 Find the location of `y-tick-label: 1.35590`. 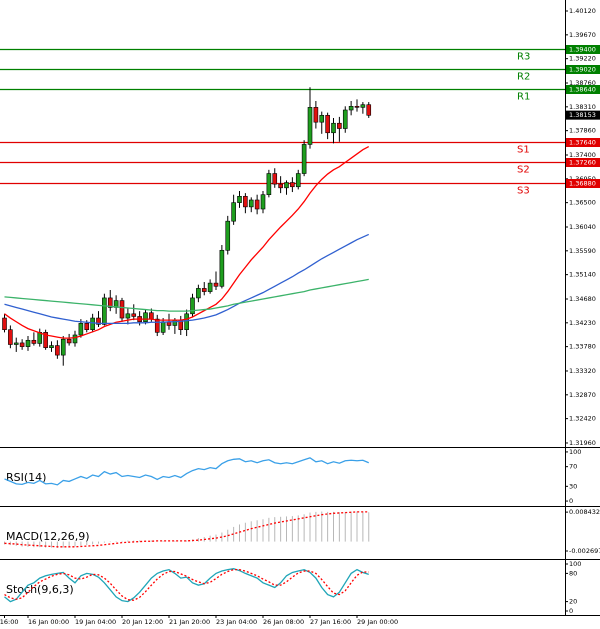

y-tick-label: 1.35590 is located at coordinates (582, 251).